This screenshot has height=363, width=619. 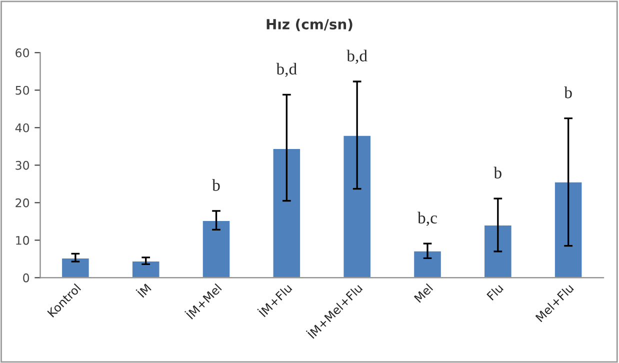 What do you see at coordinates (23, 240) in the screenshot?
I see `y-tick-label: 10` at bounding box center [23, 240].